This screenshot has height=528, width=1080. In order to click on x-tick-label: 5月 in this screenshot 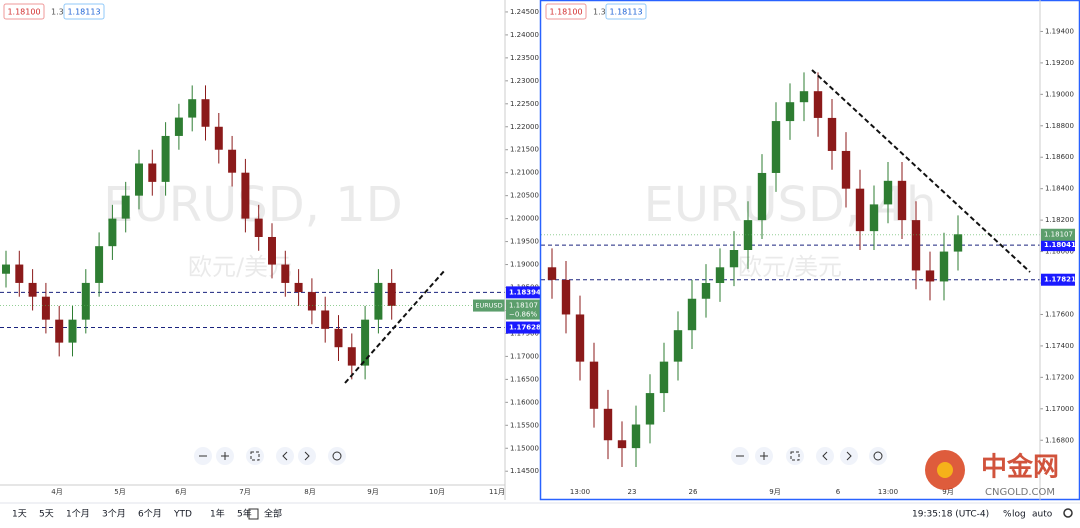, I will do `click(119, 492)`.